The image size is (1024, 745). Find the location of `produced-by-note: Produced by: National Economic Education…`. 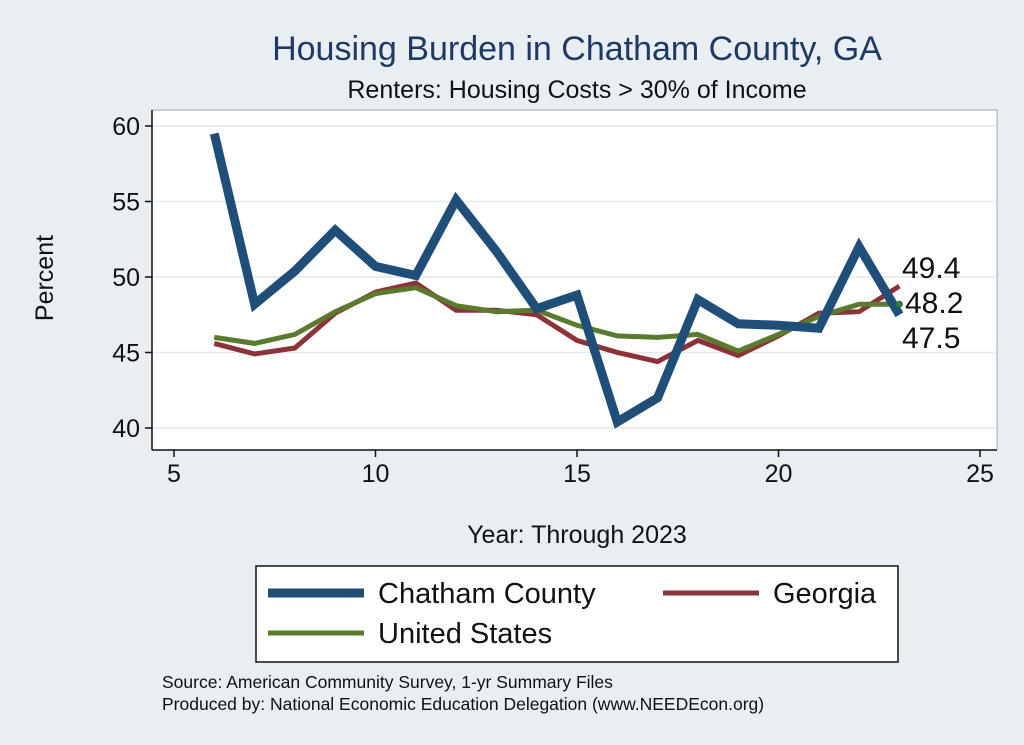

produced-by-note: Produced by: National Economic Education… is located at coordinates (463, 704).